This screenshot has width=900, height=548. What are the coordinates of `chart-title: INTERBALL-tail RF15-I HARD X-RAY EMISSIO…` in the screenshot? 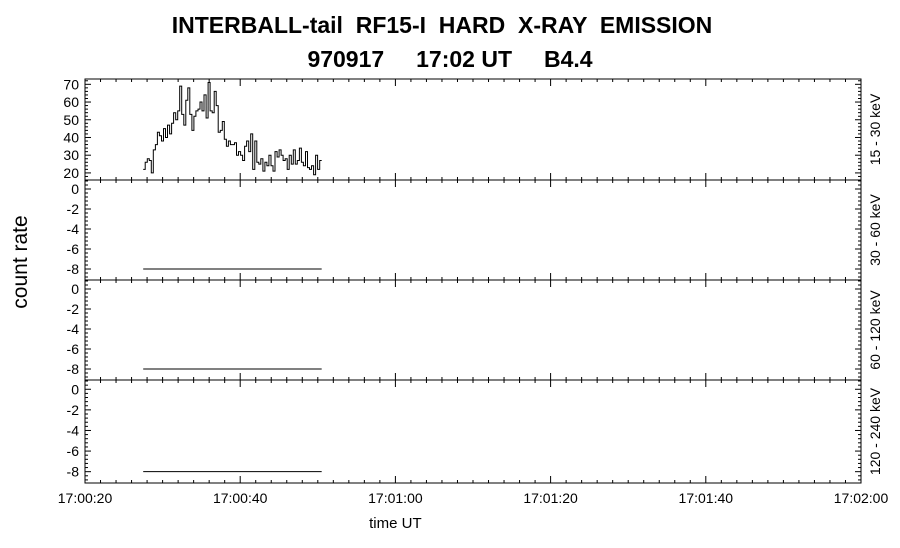 It's located at (442, 25).